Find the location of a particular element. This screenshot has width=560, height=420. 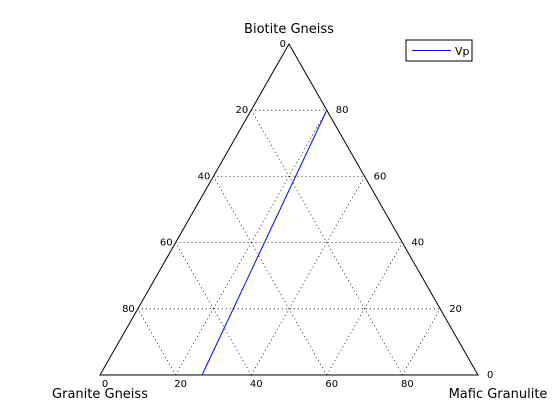

tick-label-right: 0 is located at coordinates (490, 375).